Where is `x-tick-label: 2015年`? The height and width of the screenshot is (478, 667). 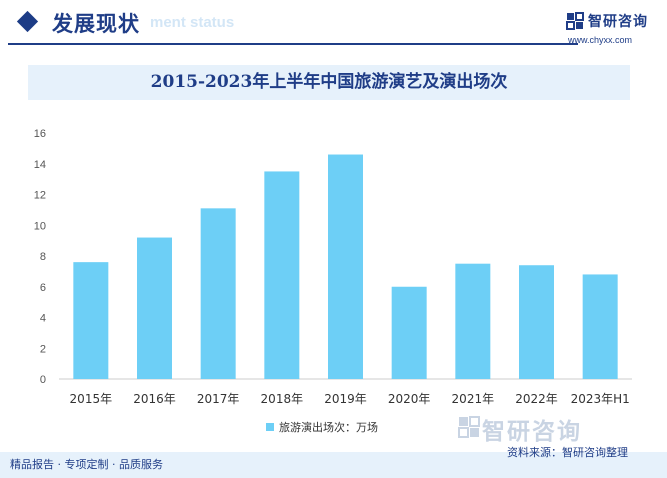 x-tick-label: 2015年 is located at coordinates (91, 399).